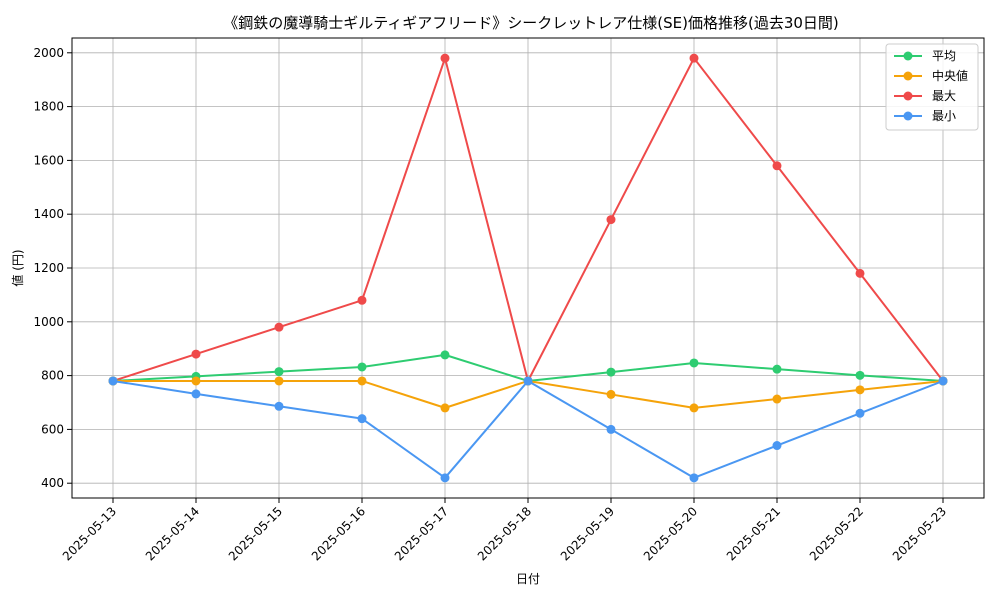 The image size is (1000, 604). I want to click on x-tick-label: 2025-05-18, so click(504, 533).